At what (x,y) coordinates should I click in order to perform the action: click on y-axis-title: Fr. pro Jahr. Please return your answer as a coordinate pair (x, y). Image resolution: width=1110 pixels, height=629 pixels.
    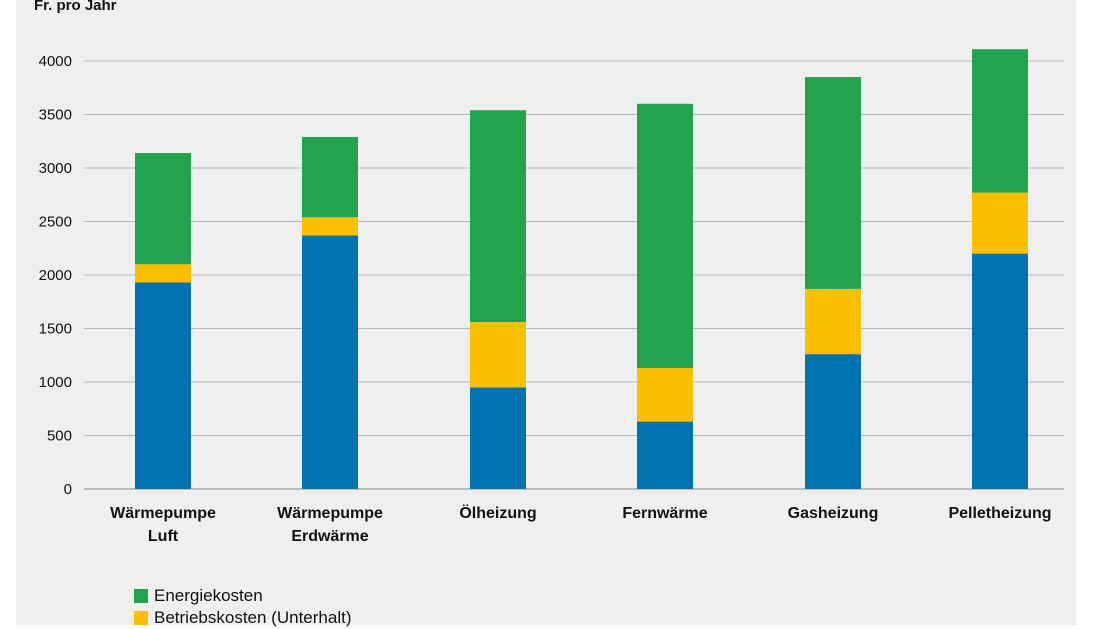
    Looking at the image, I should click on (75, 7).